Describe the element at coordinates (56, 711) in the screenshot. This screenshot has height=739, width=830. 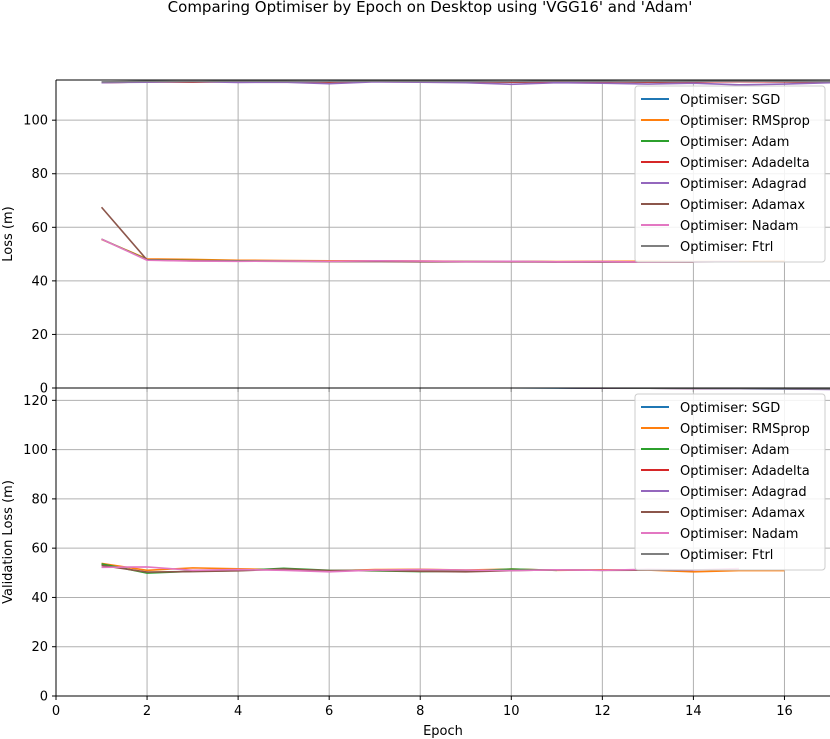
I see `x-tick-label: 0` at that location.